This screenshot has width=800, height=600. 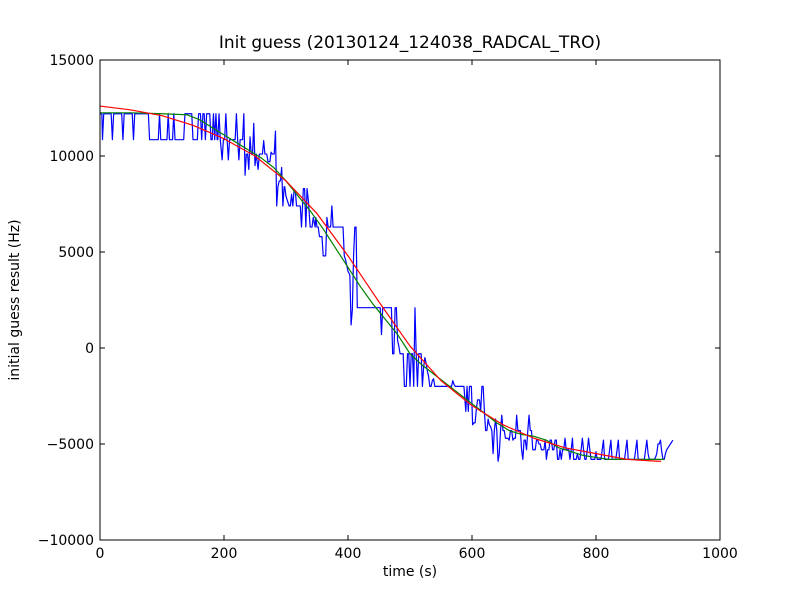 I want to click on y-tick-label: −5000, so click(x=70, y=445).